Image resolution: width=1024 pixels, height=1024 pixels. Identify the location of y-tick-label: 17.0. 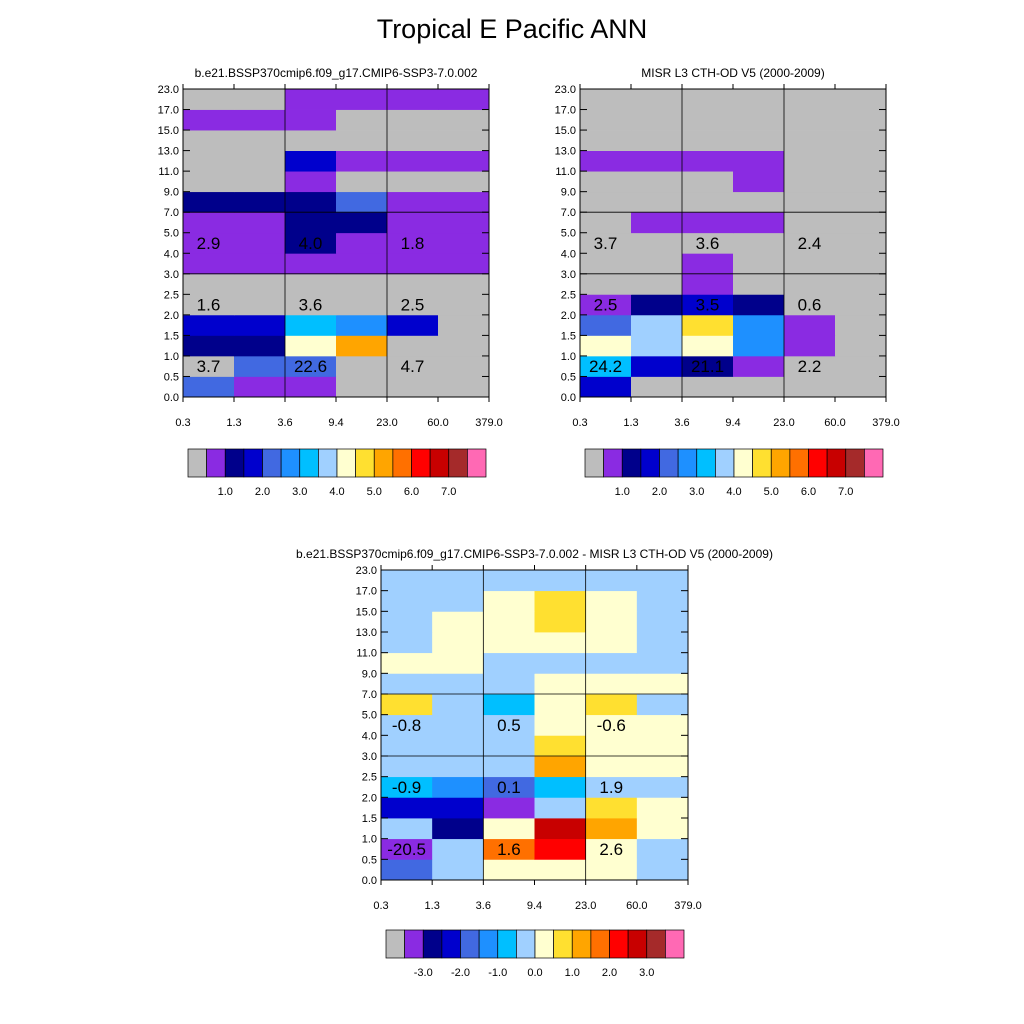
(366, 592).